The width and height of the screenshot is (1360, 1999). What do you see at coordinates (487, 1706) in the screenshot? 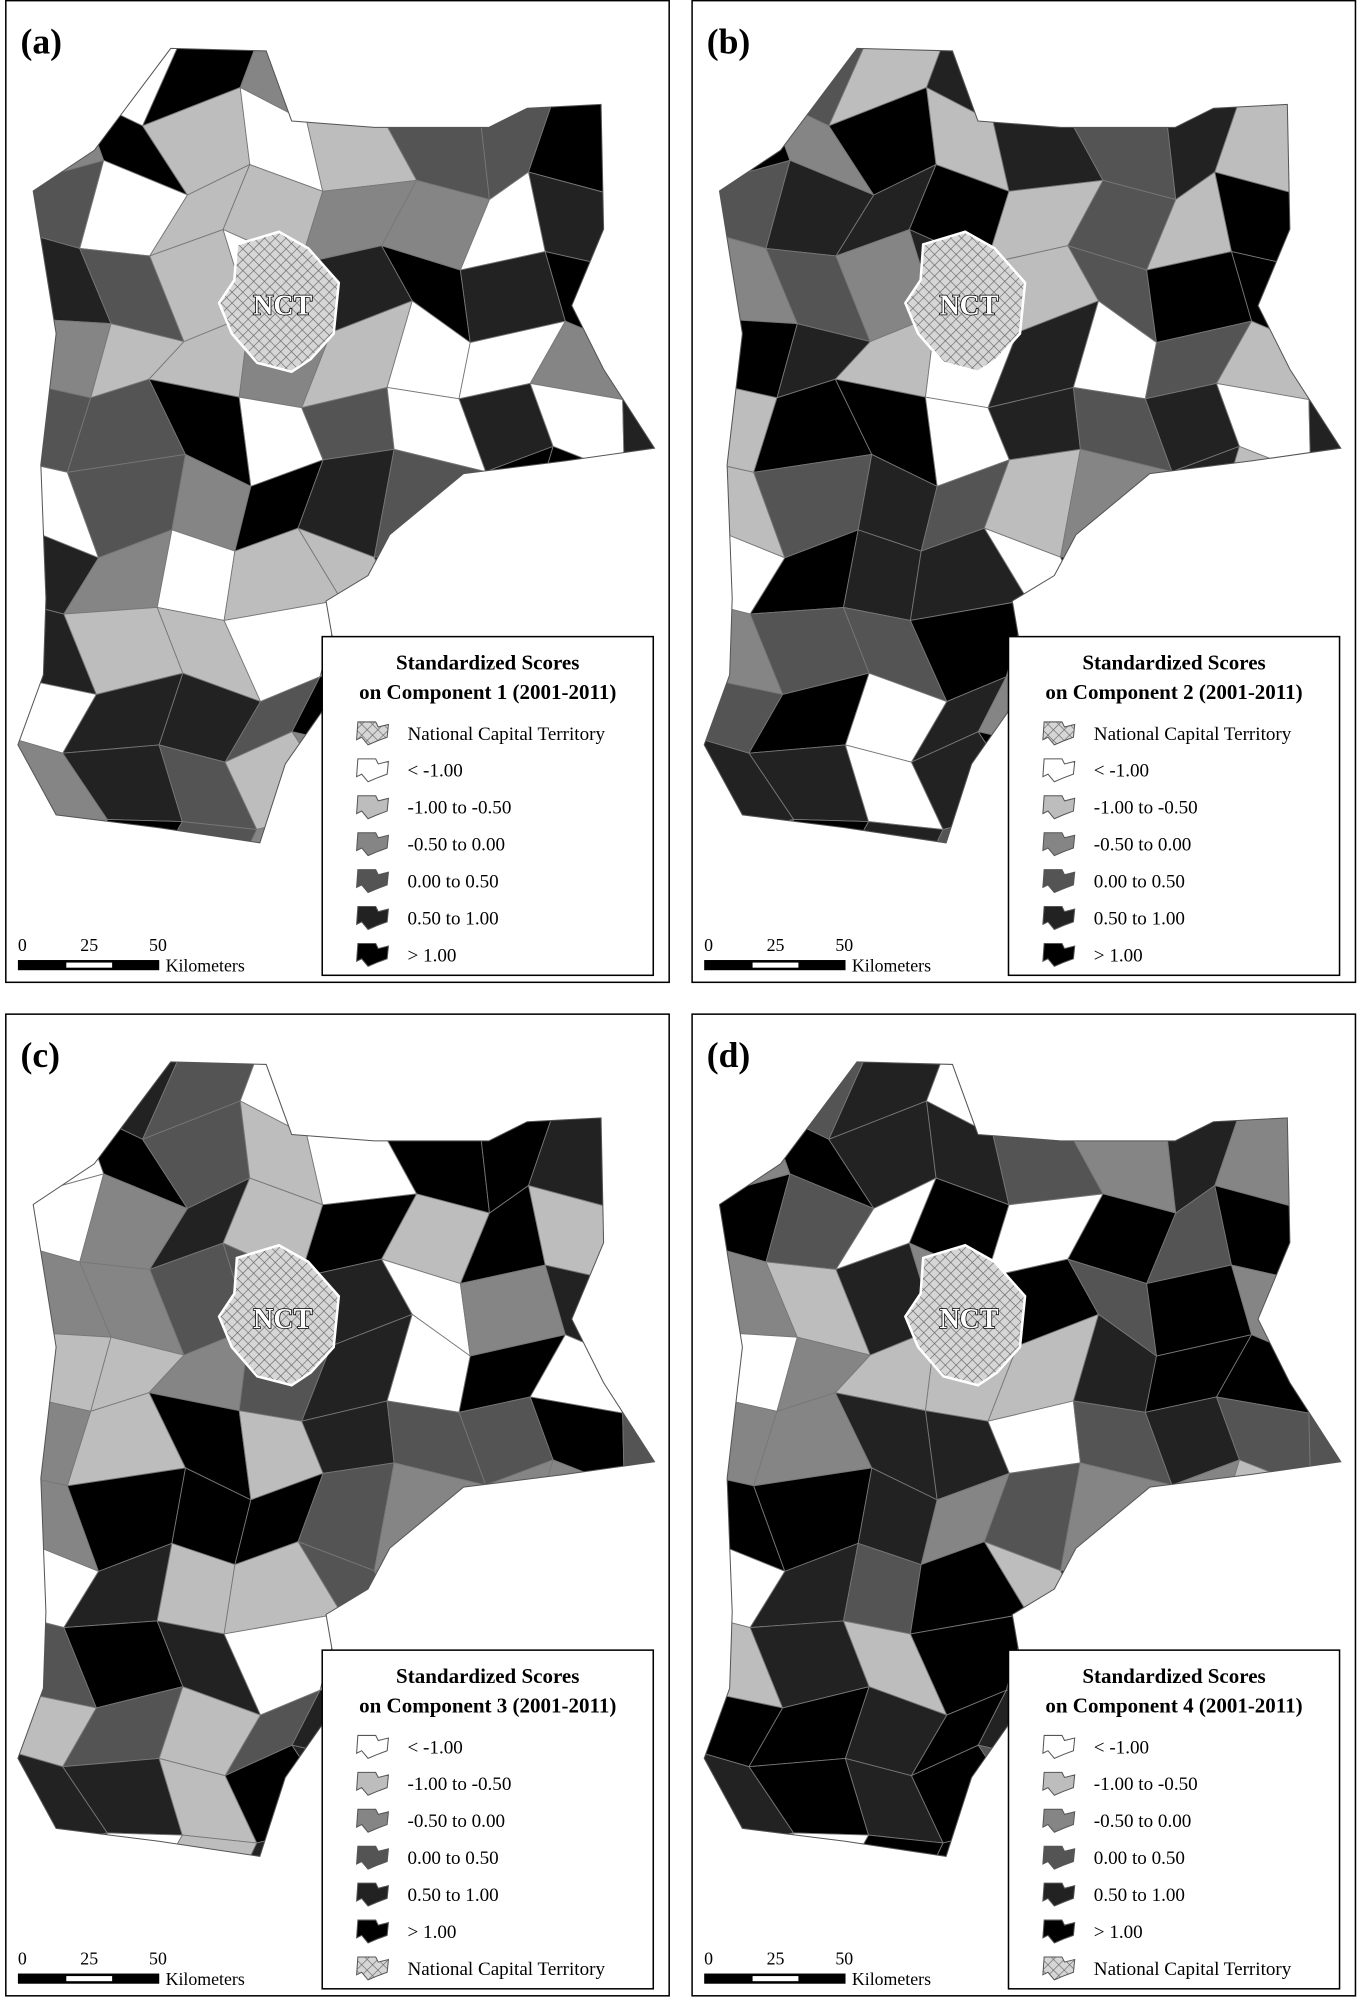
I see `legend-title: on Component 3 (2001-2011)` at bounding box center [487, 1706].